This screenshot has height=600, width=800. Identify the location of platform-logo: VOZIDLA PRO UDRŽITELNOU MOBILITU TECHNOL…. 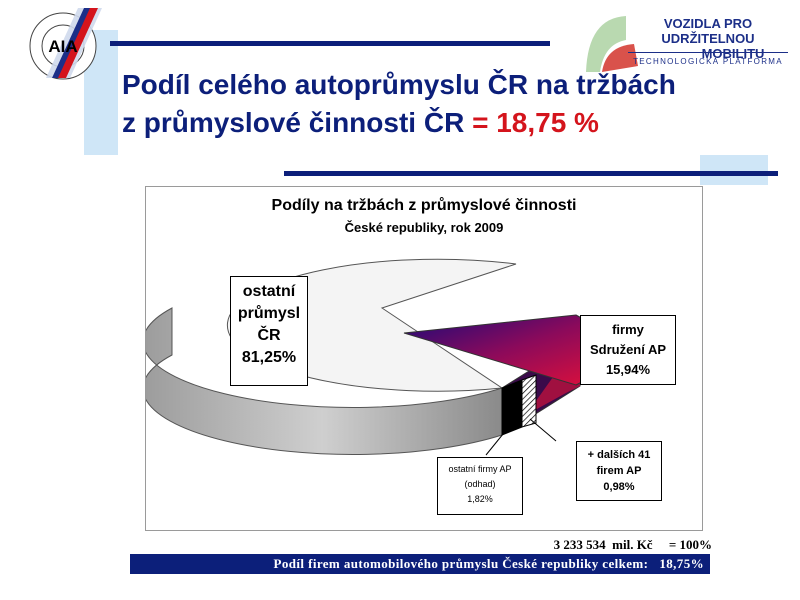
(686, 44).